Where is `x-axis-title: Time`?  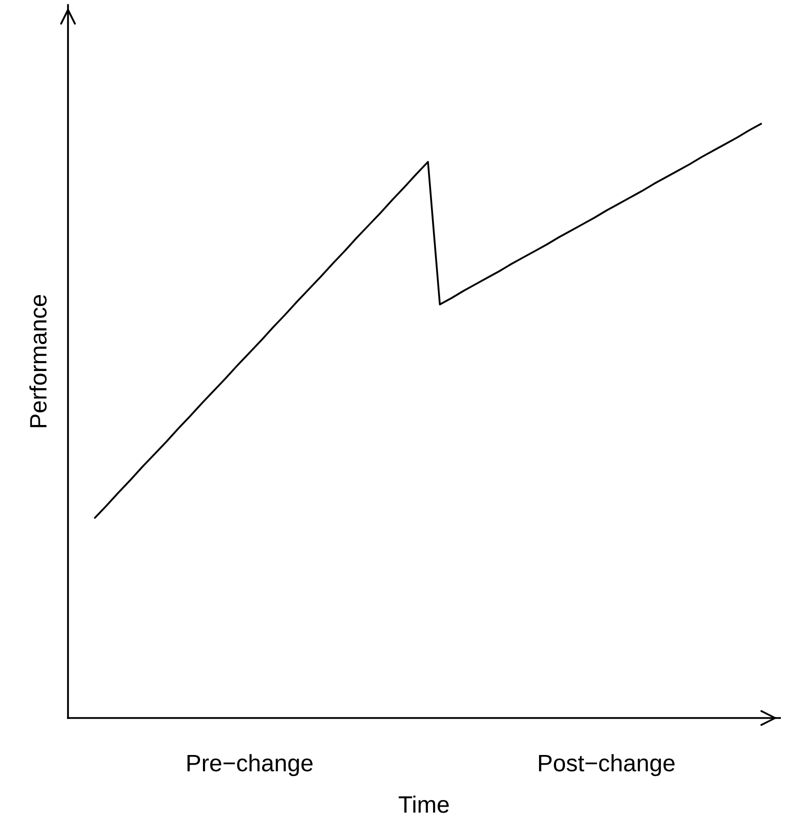
x-axis-title: Time is located at coordinates (423, 804).